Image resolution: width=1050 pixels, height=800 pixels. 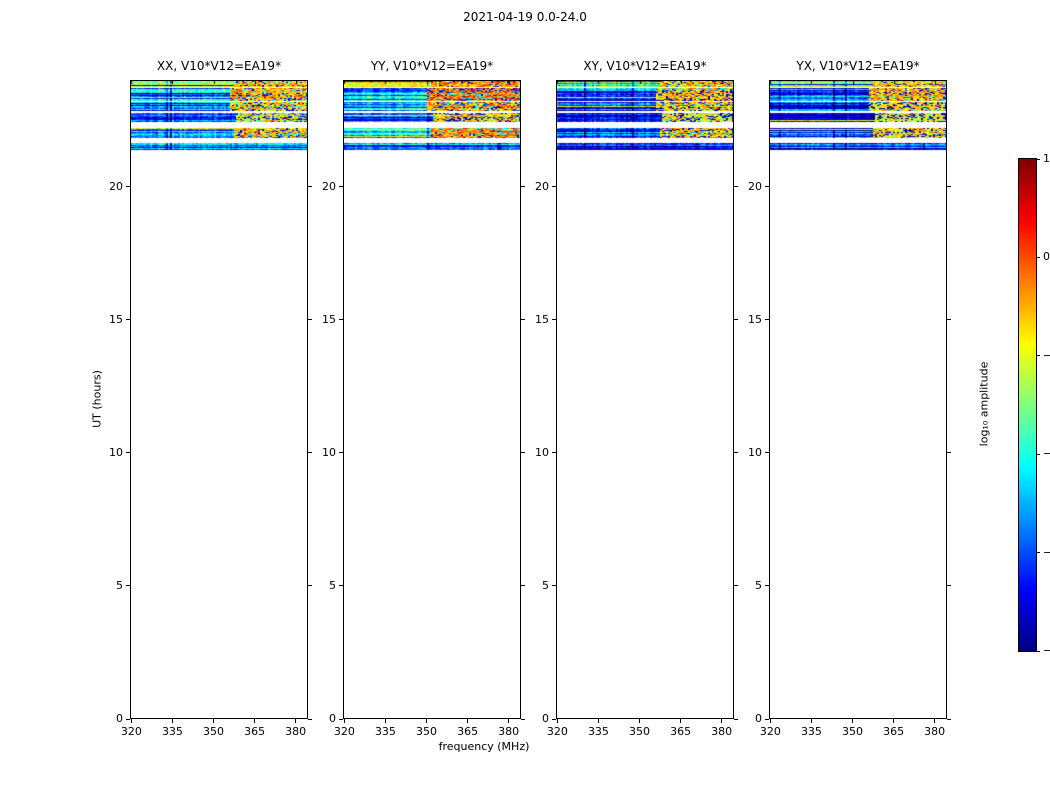 I want to click on colorbar-tick-label: −2, so click(x=1046, y=454).